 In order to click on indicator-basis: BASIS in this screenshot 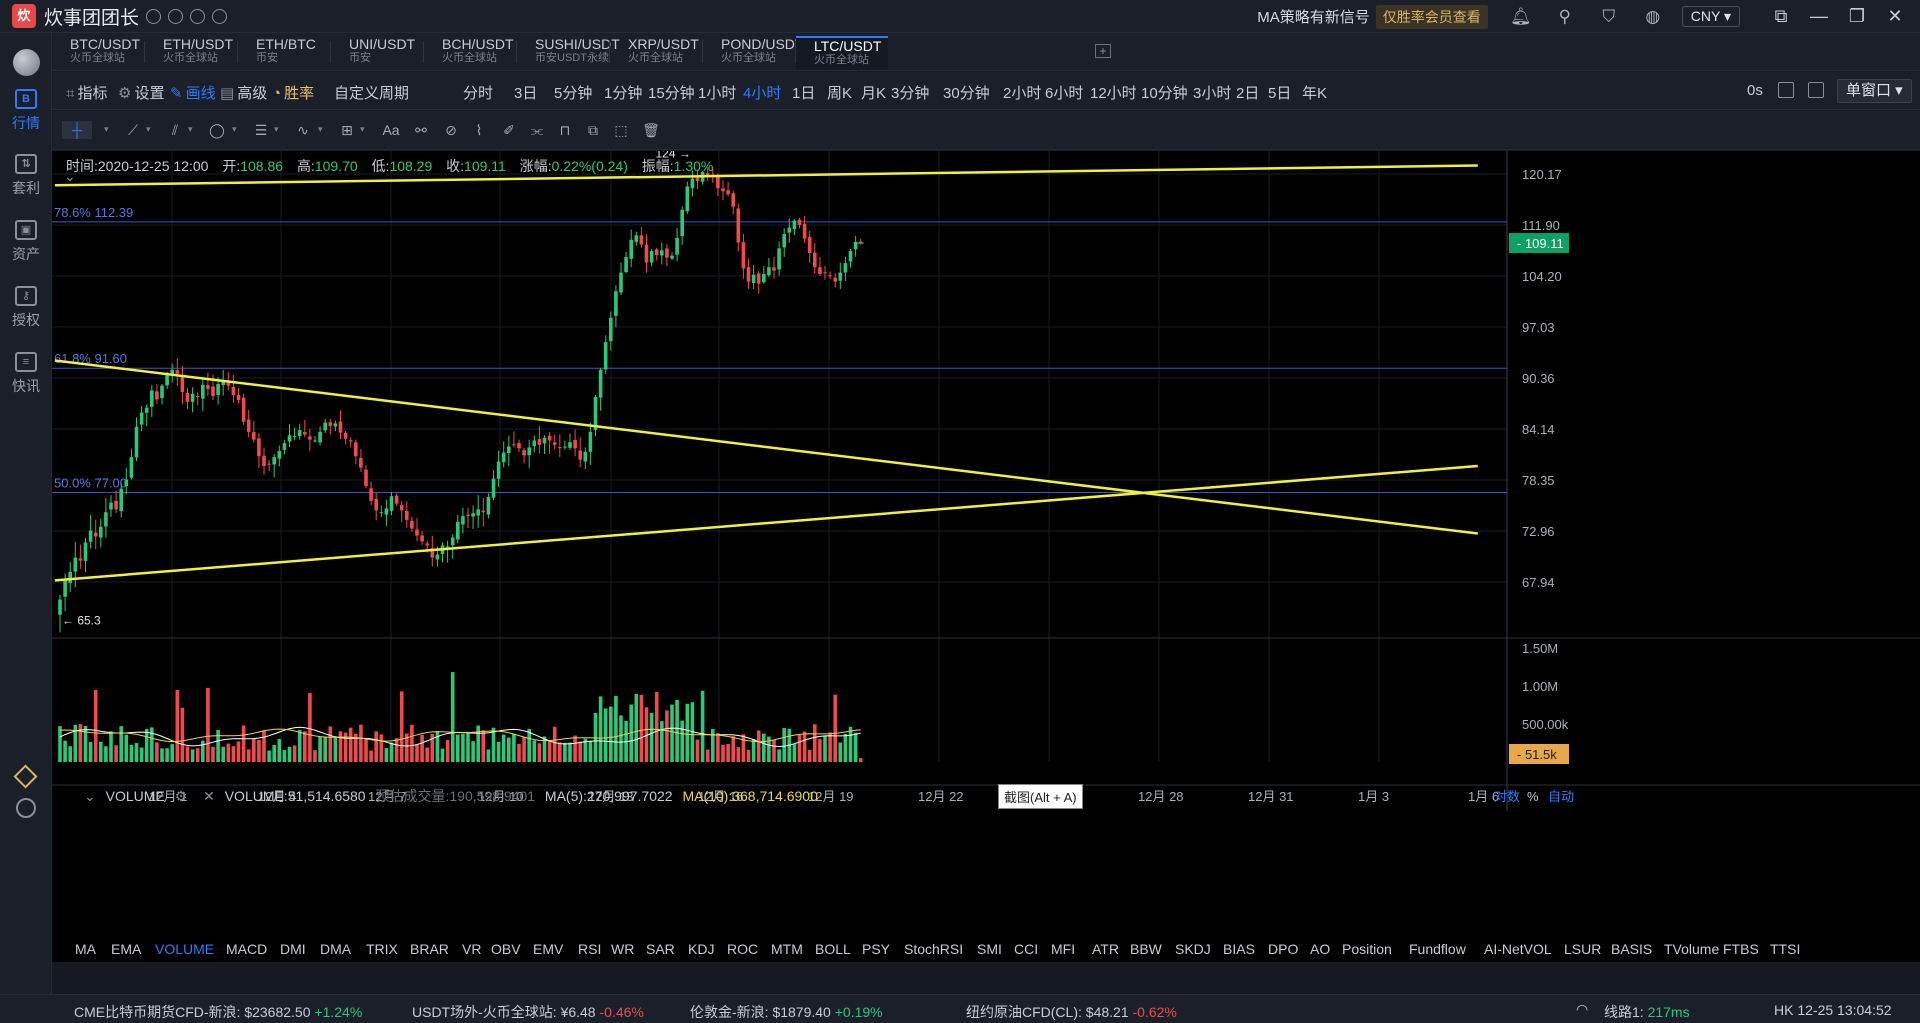, I will do `click(1632, 949)`.